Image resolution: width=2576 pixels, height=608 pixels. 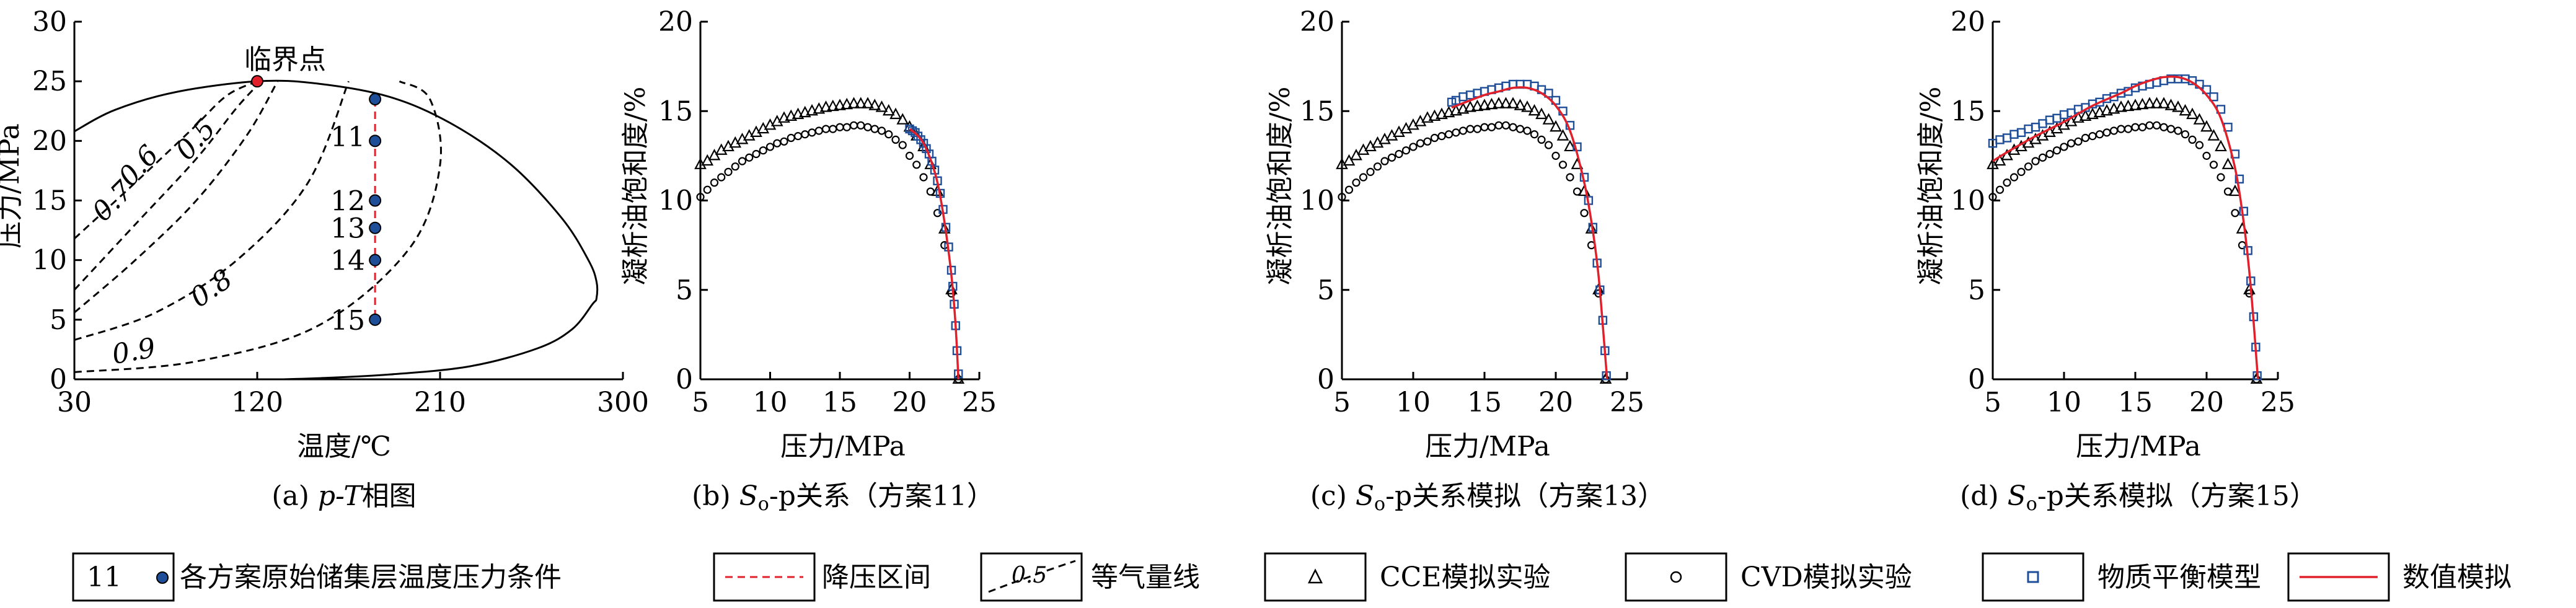 I want to click on panel-b-numerical-line, so click(x=934, y=254).